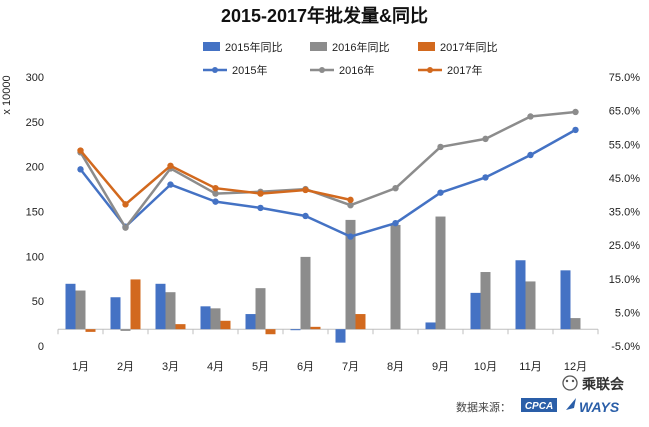 This screenshot has width=649, height=427. I want to click on y-right-tick-label: 25.0%, so click(624, 246).